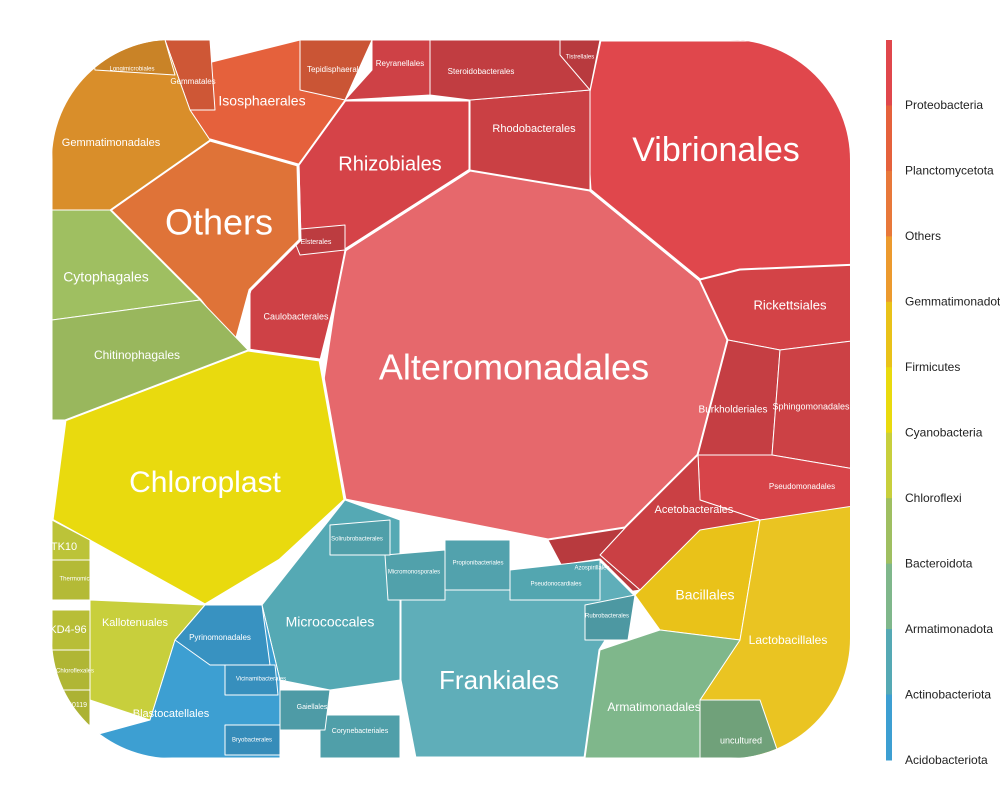 This screenshot has width=1000, height=800. Describe the element at coordinates (889, 596) in the screenshot. I see `legend-swatch-armatimonadota` at that location.